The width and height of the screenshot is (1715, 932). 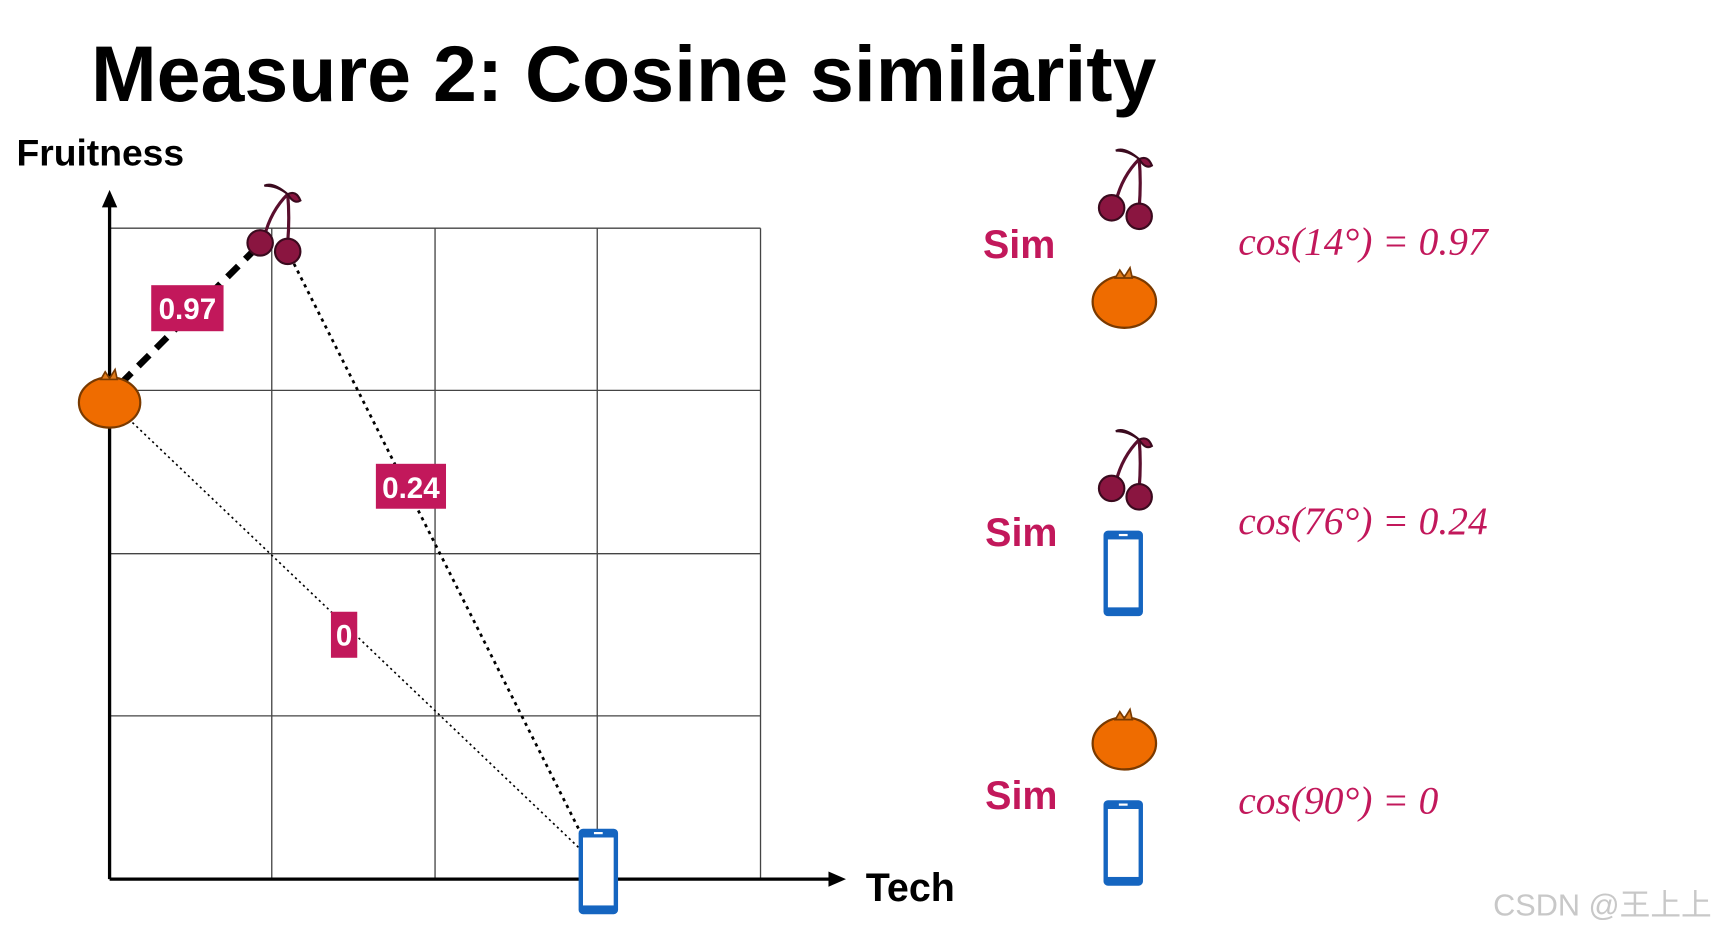 I want to click on cosine-formula: cos(76°) = 0.24, so click(x=1362, y=521).